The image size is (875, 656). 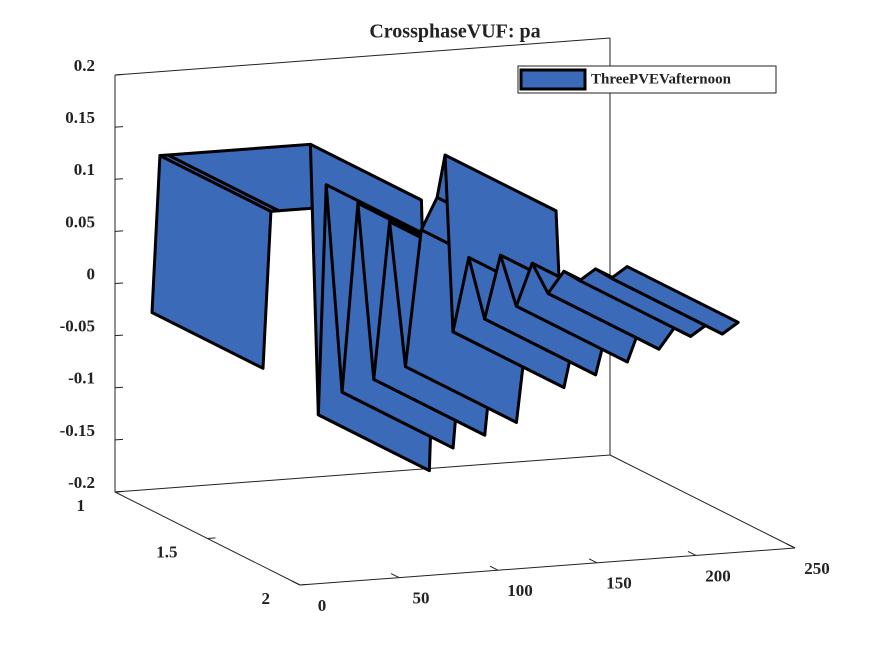 I want to click on y-tick-label: 2, so click(x=266, y=598).